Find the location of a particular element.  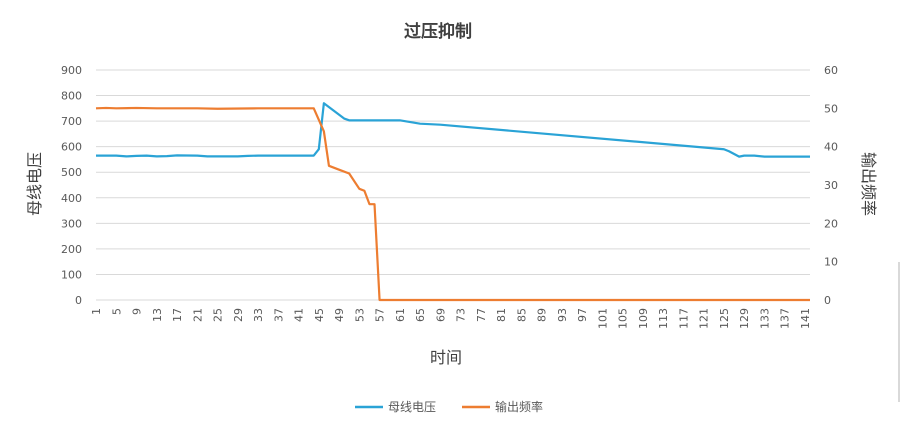

x-tick-label: 137 is located at coordinates (785, 318).